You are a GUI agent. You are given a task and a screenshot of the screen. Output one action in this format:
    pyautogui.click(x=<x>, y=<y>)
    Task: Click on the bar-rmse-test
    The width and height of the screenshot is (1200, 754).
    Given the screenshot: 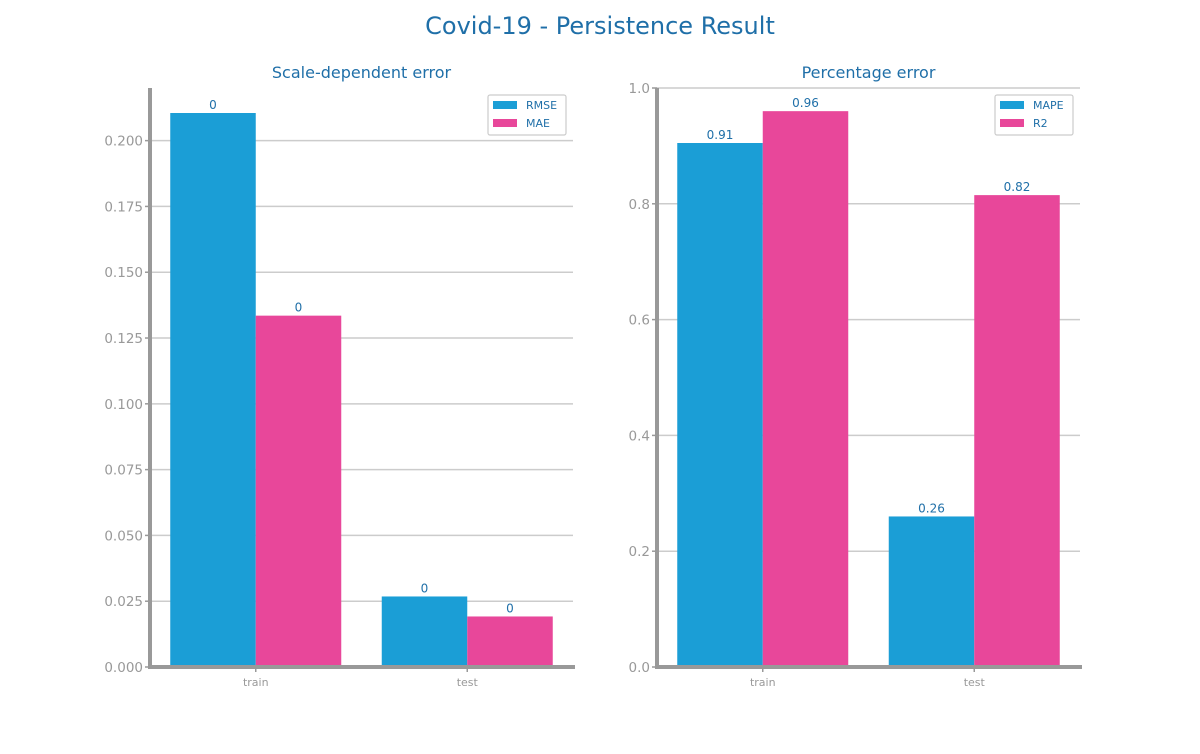 What is the action you would take?
    pyautogui.click(x=424, y=631)
    